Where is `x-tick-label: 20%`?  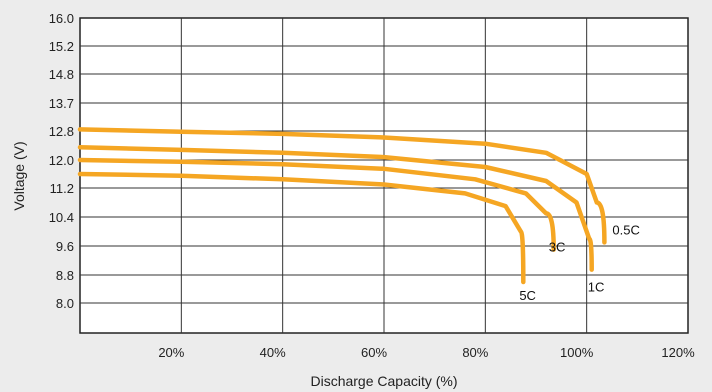 x-tick-label: 20% is located at coordinates (171, 352).